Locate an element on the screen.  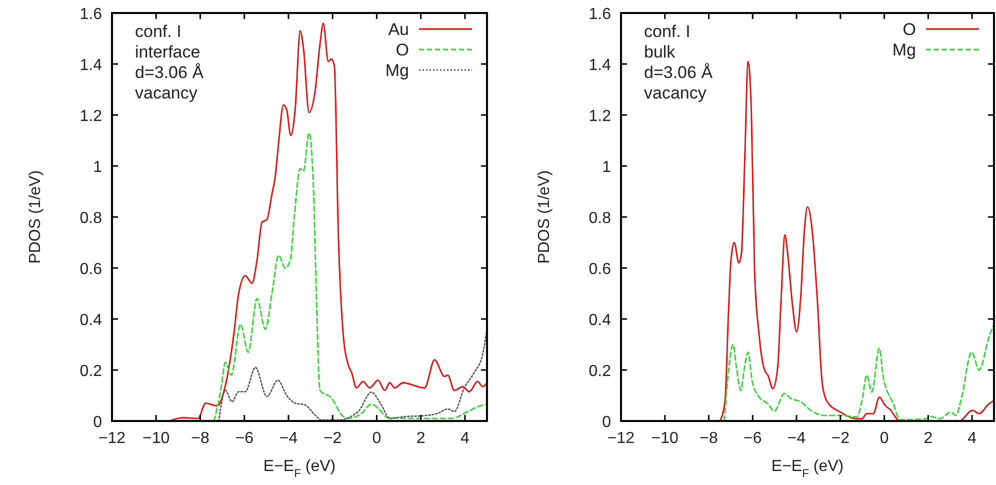
line-series is located at coordinates (859, 372).